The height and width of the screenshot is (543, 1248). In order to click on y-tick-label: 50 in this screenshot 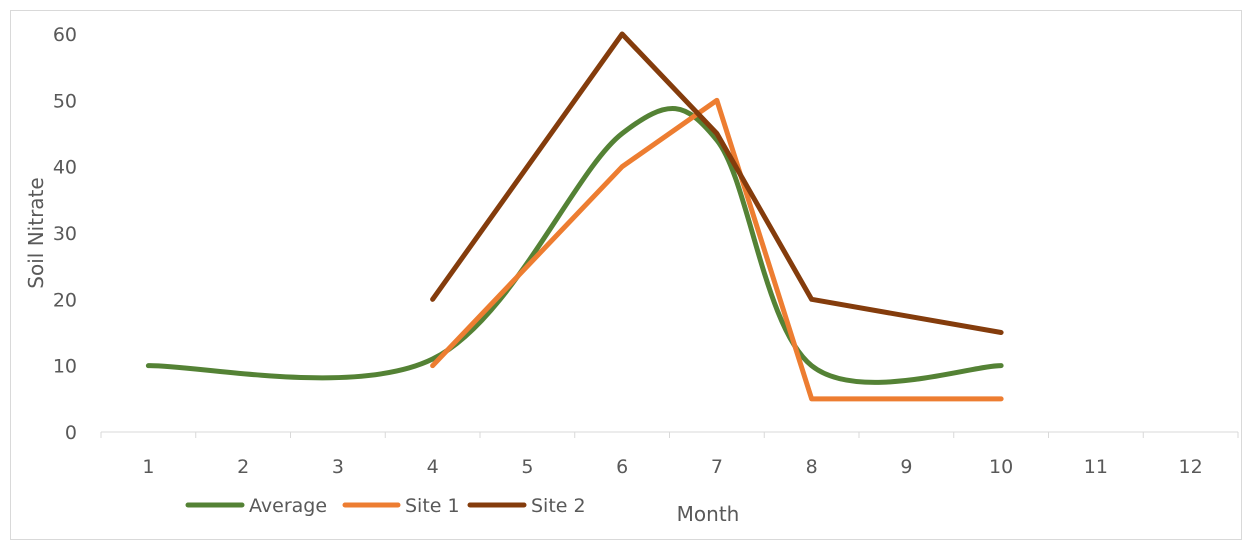, I will do `click(65, 101)`.